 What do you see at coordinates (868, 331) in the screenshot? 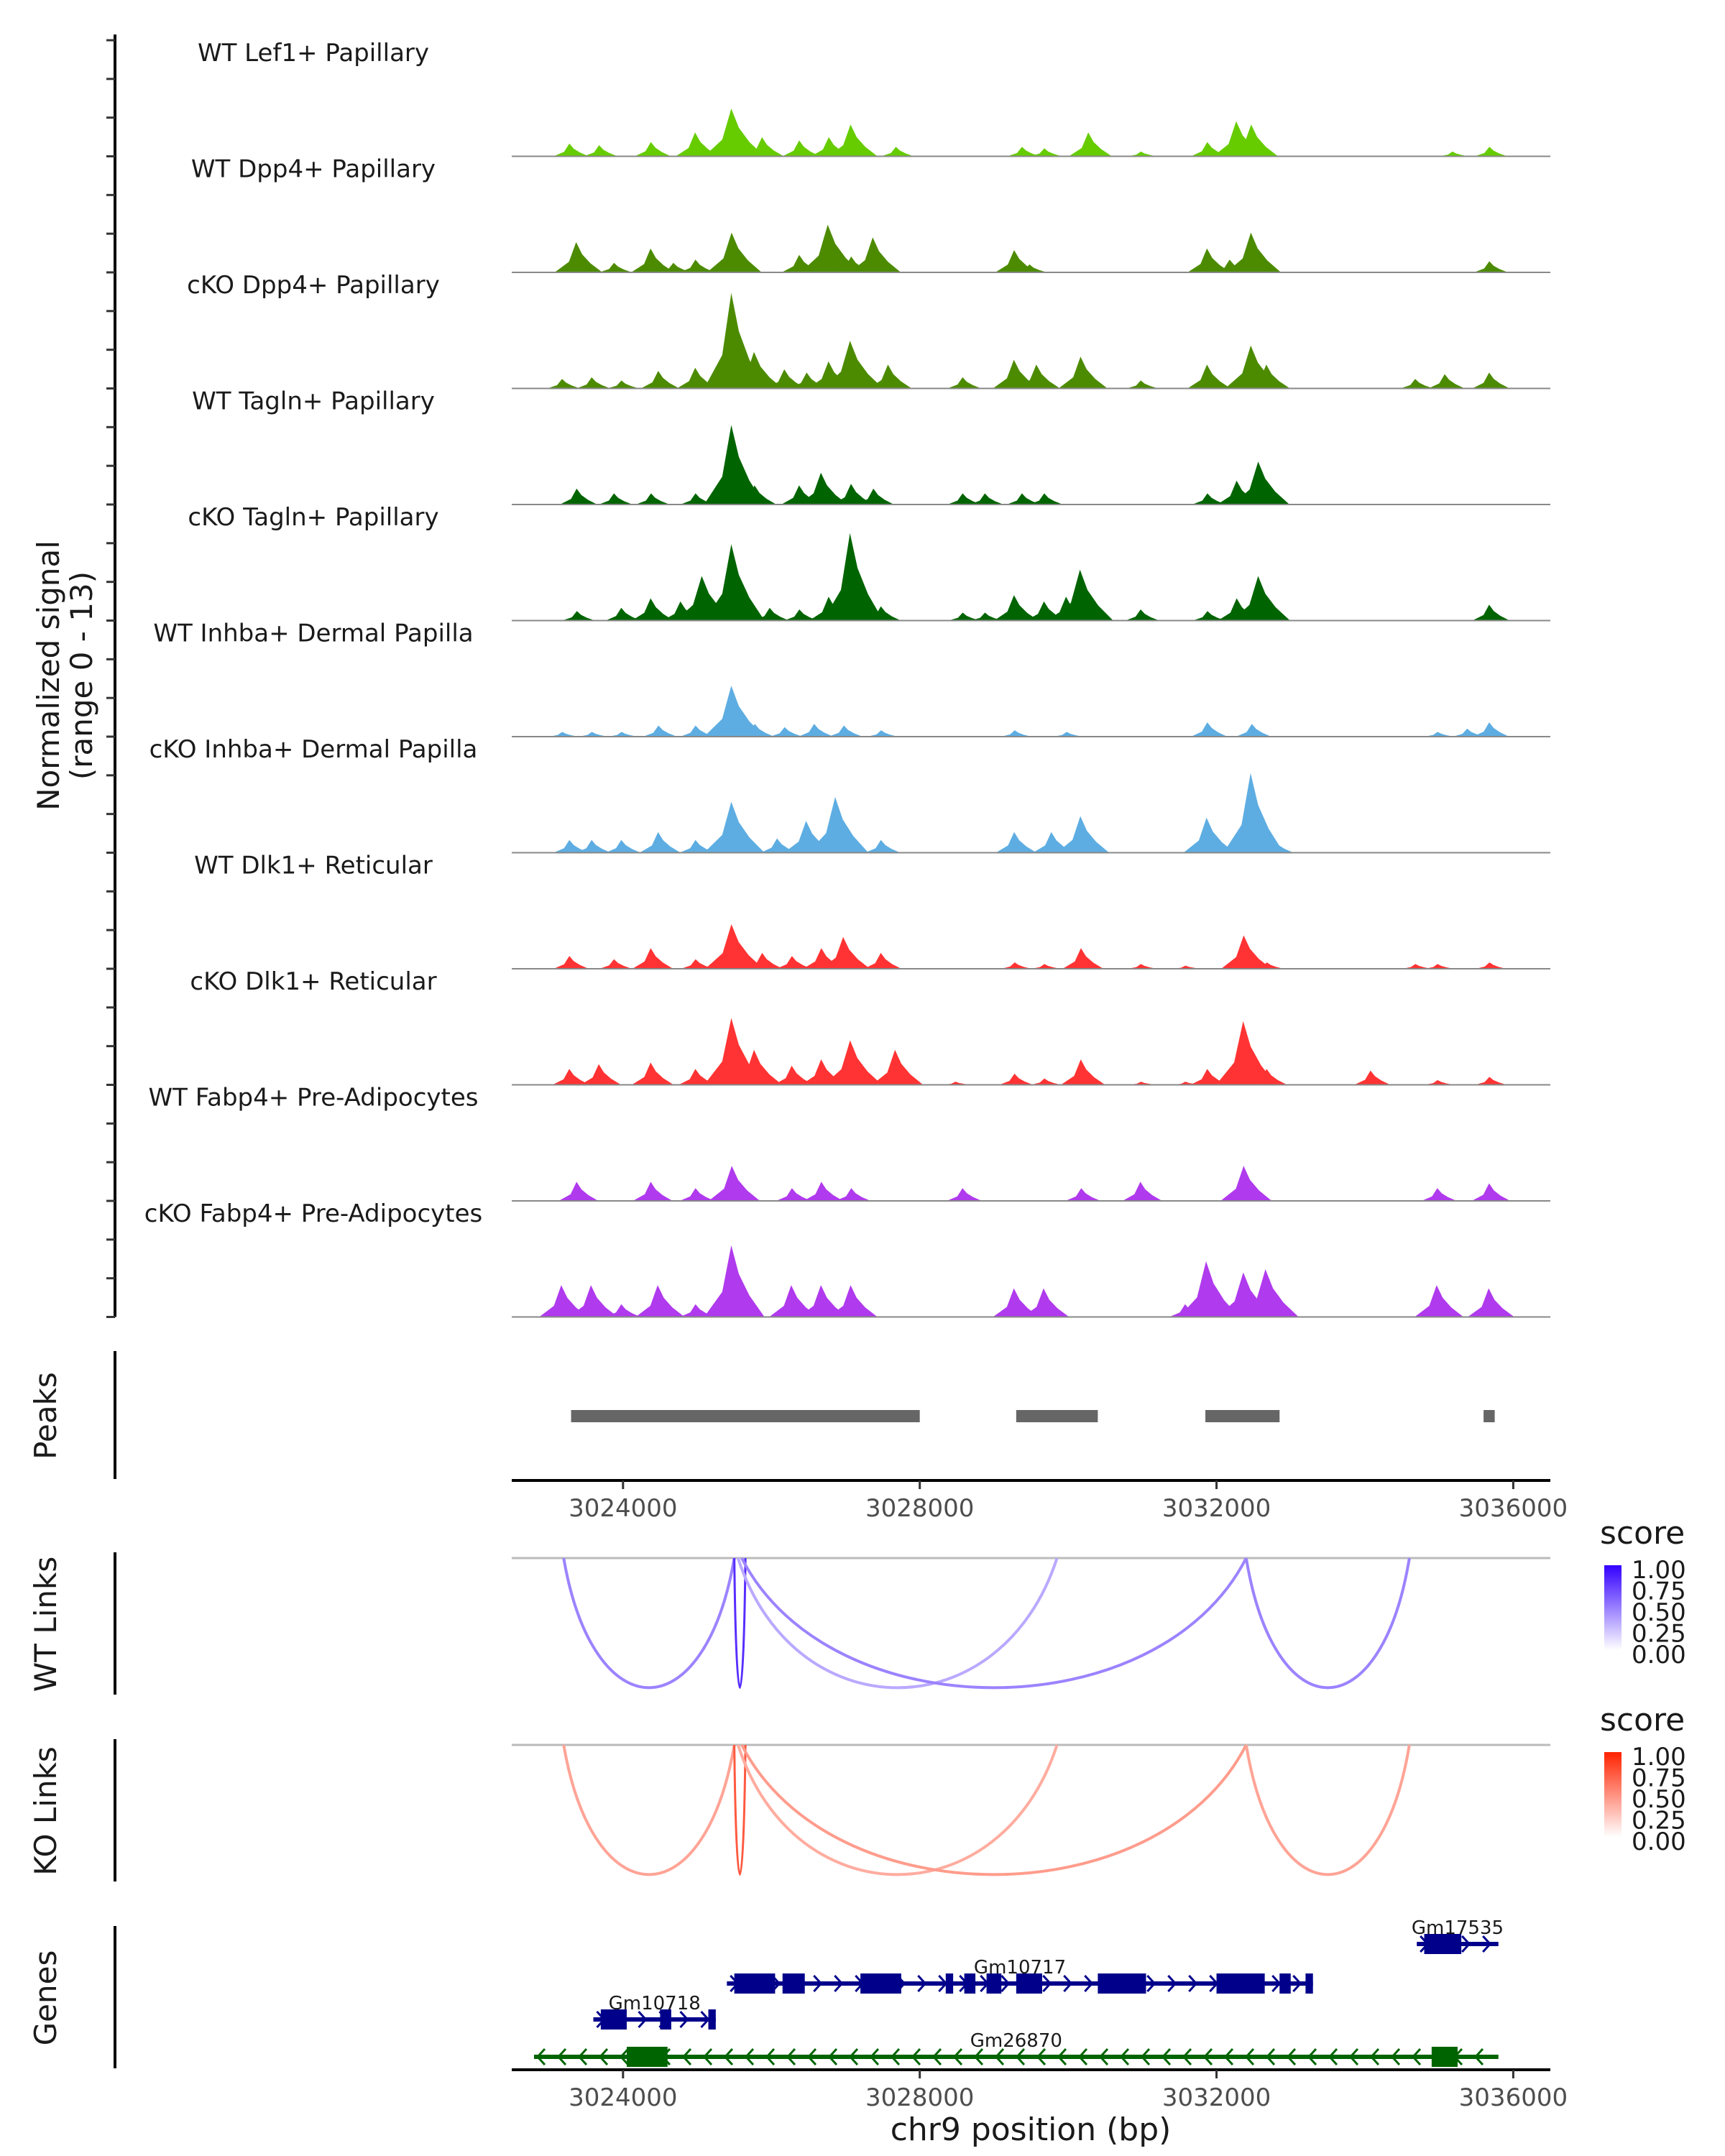
I see `coverage-track: cKO Dpp4+ Papillary` at bounding box center [868, 331].